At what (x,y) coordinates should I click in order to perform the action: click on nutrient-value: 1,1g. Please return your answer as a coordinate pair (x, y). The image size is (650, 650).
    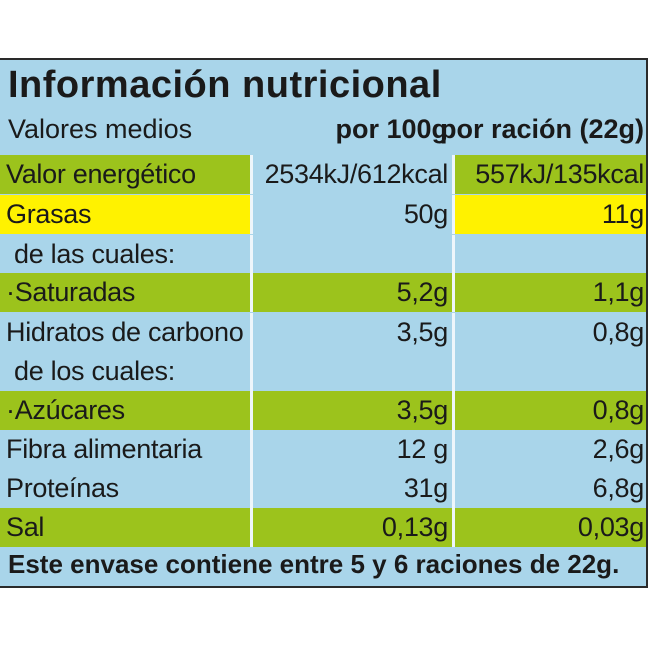
    Looking at the image, I should click on (549, 292).